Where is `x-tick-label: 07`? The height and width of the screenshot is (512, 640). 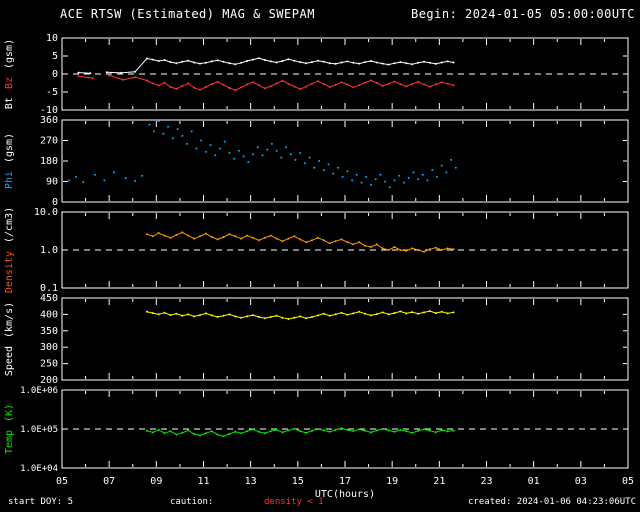 x-tick-label: 07 is located at coordinates (109, 481).